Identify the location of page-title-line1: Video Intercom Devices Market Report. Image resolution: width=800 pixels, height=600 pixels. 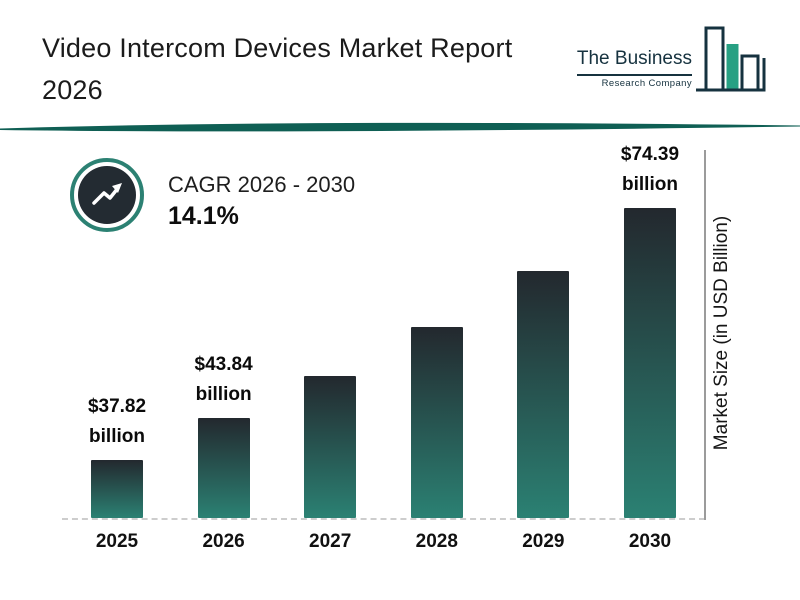
(277, 48).